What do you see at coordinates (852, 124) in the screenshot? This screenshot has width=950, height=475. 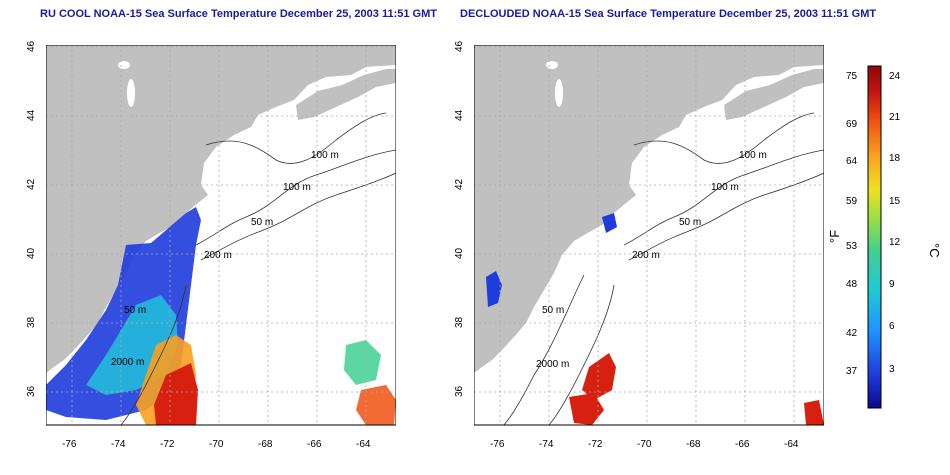 I see `fahrenheit-tick: 69` at bounding box center [852, 124].